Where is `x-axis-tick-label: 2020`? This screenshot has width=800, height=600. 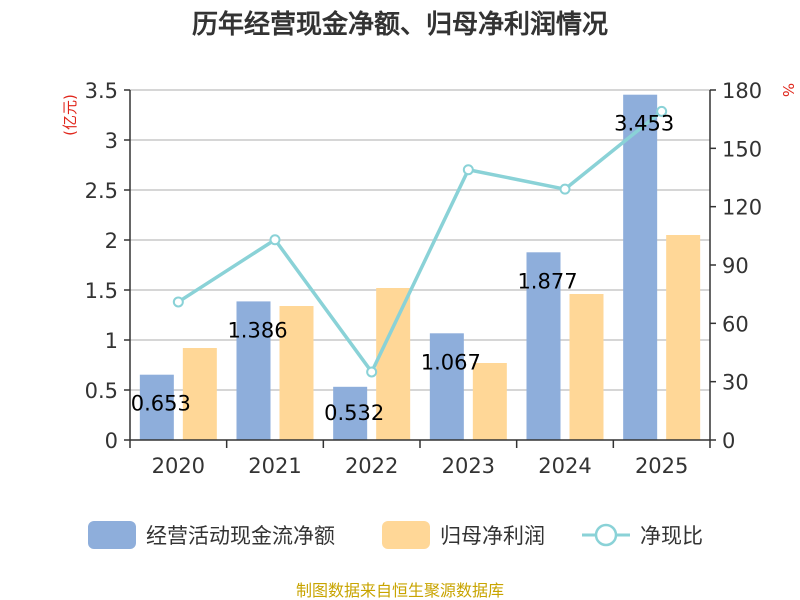
x-axis-tick-label: 2020 is located at coordinates (178, 466).